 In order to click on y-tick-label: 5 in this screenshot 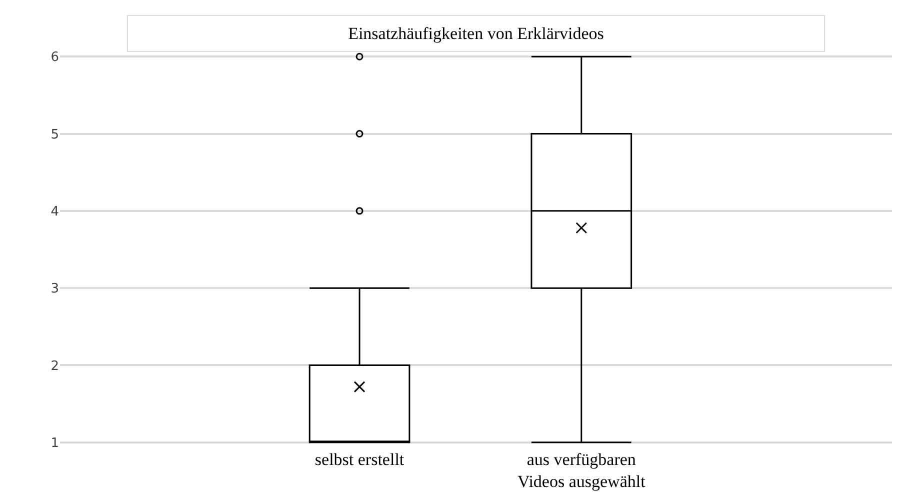, I will do `click(54, 134)`.